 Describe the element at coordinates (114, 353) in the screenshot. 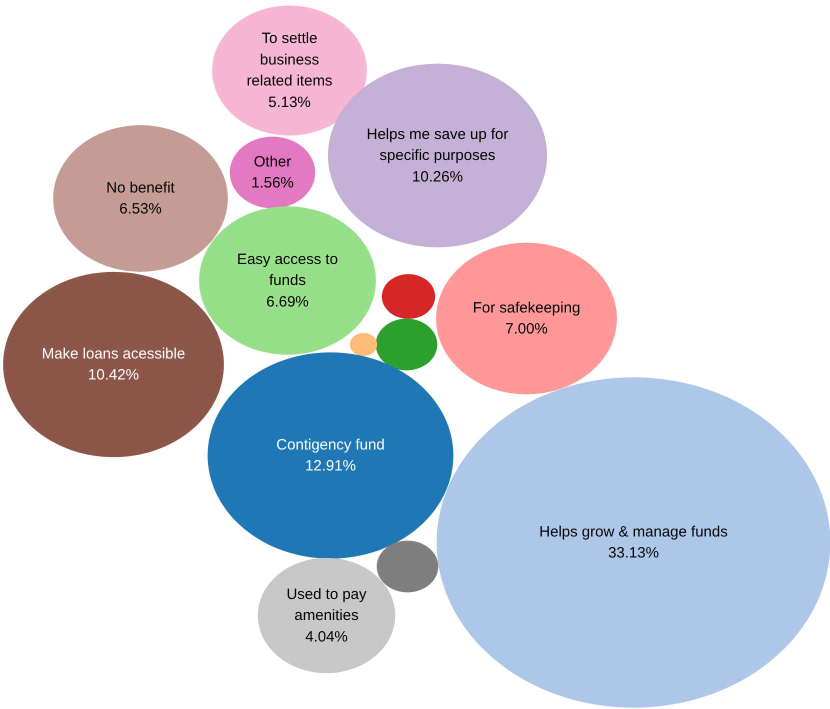

I see `category-label: Make loans acessible` at that location.